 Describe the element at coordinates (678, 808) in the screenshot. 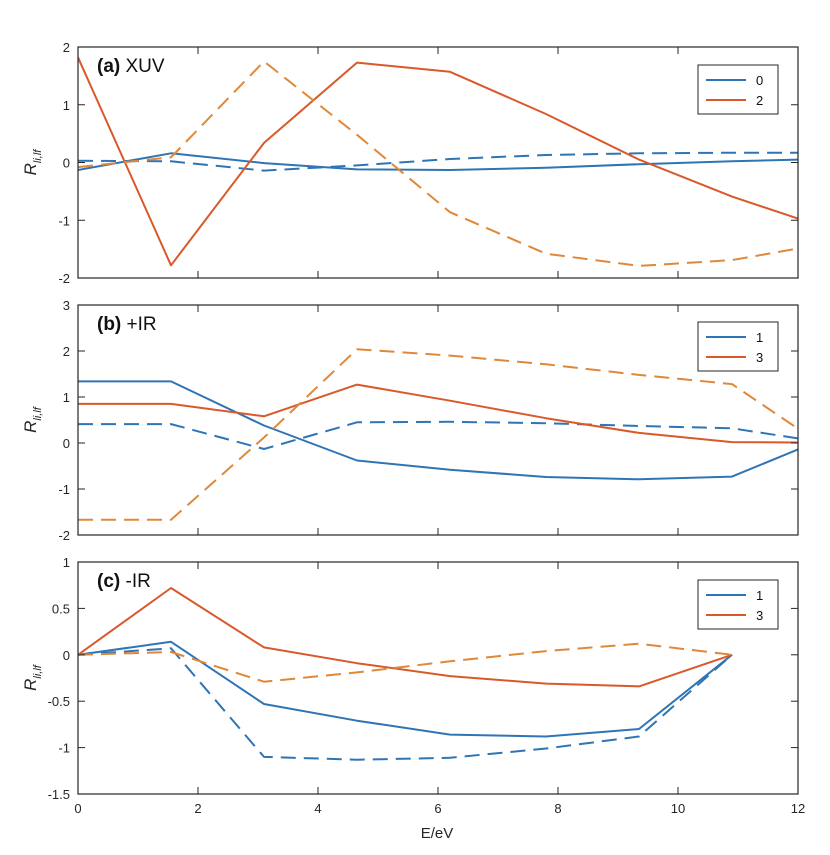

I see `x-tick-label: 10` at that location.